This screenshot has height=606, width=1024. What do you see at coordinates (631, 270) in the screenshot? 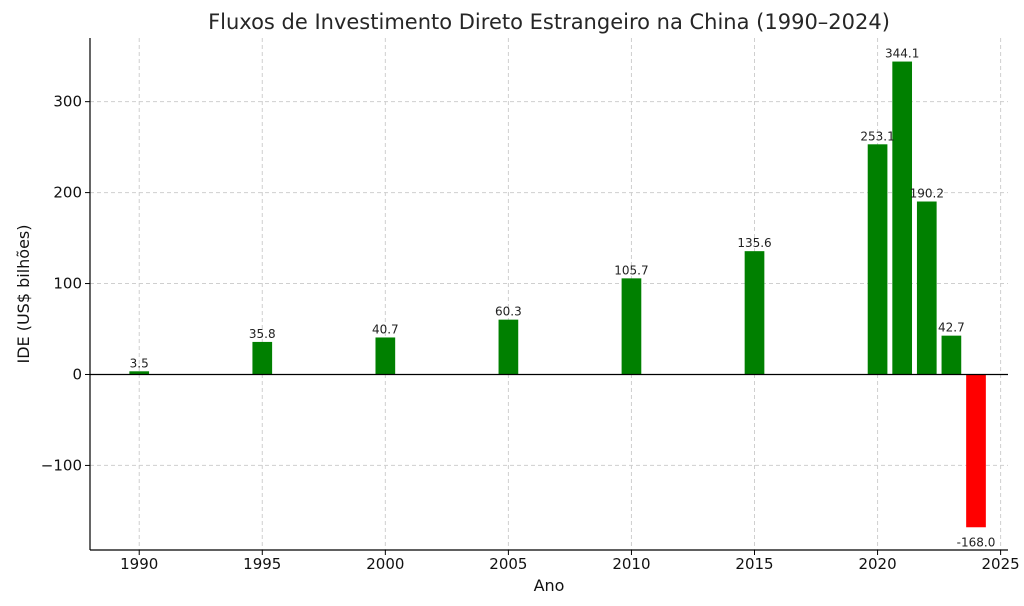
I see `data-label-2010: 105.7` at bounding box center [631, 270].